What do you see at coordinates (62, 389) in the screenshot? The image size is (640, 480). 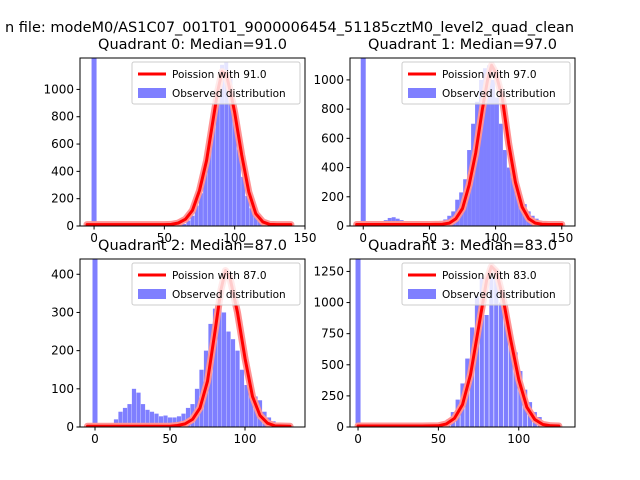 I see `y-tick-label: 100` at bounding box center [62, 389].